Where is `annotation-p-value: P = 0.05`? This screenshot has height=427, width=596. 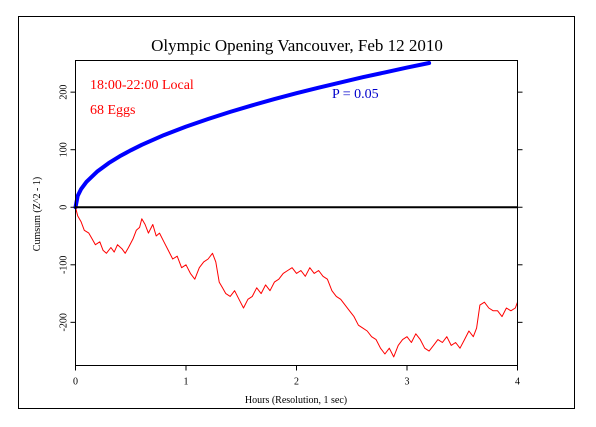 annotation-p-value: P = 0.05 is located at coordinates (355, 94).